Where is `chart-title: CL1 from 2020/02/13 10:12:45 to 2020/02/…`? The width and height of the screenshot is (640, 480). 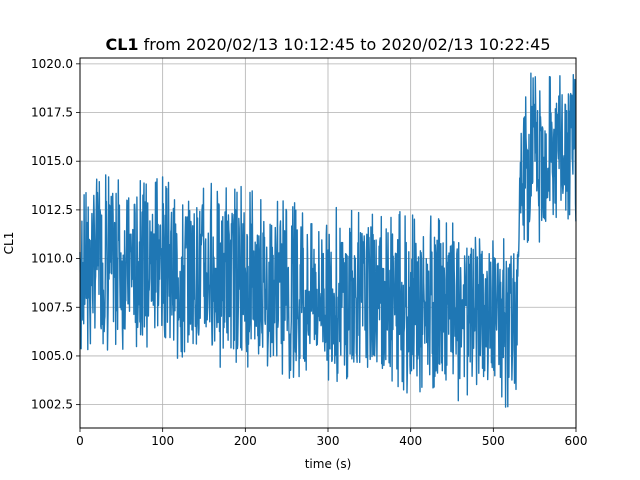
chart-title: CL1 from 2020/02/13 10:12:45 to 2020/02/… is located at coordinates (327, 44).